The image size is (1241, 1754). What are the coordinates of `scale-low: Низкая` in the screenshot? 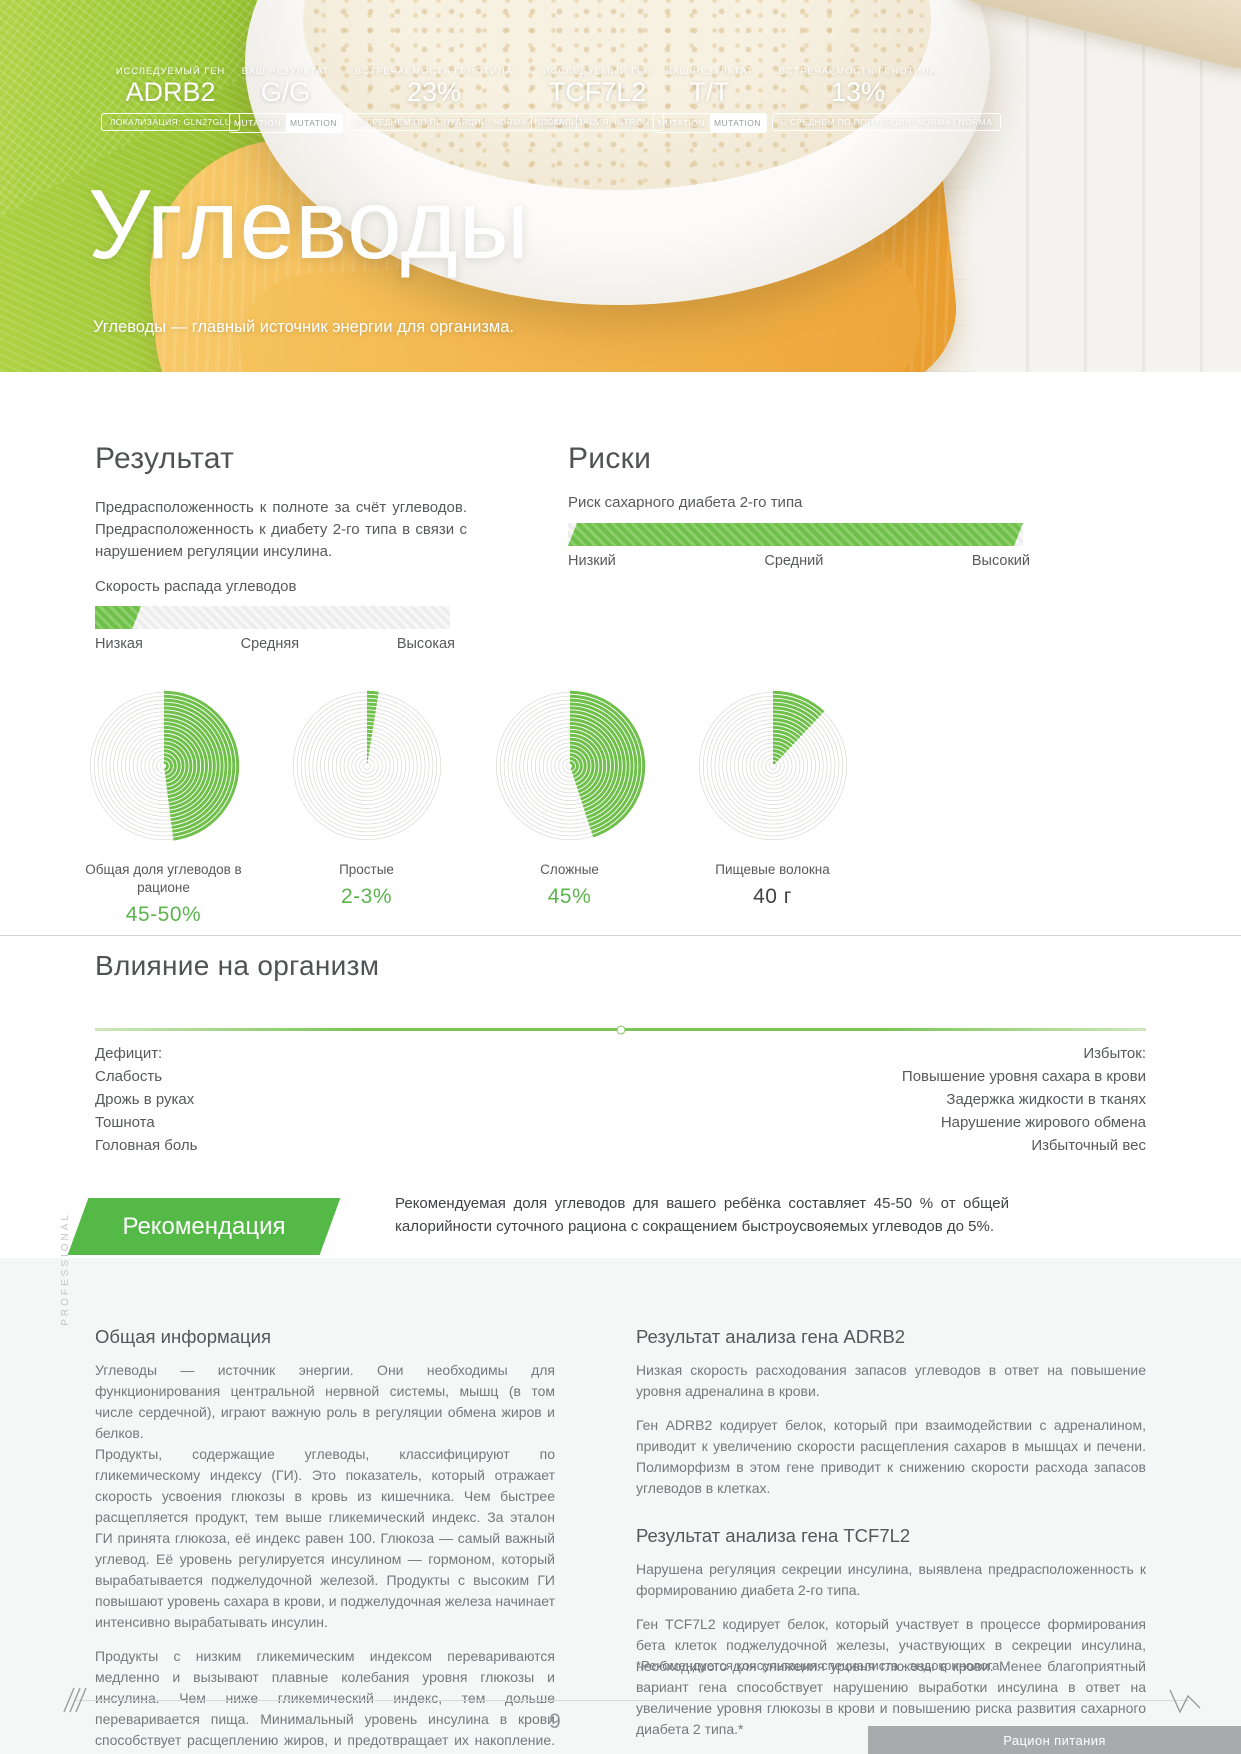 It's located at (119, 644).